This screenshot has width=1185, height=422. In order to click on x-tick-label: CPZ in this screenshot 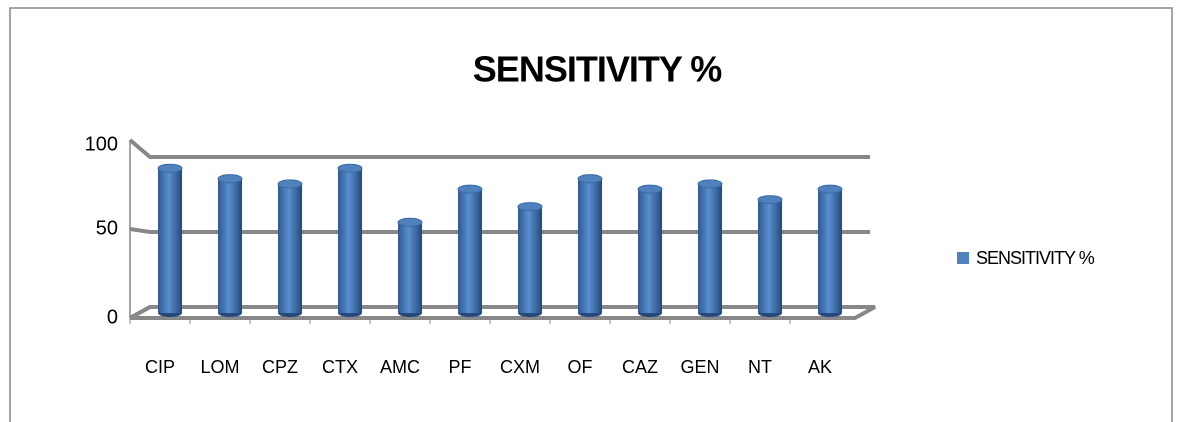, I will do `click(280, 367)`.